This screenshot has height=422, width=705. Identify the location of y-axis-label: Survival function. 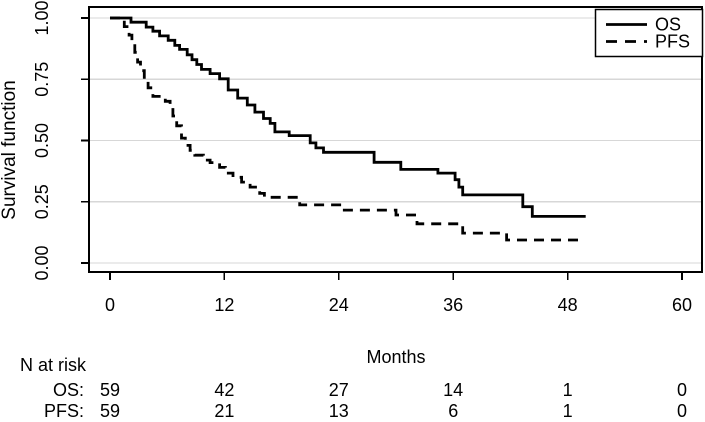
(10, 149).